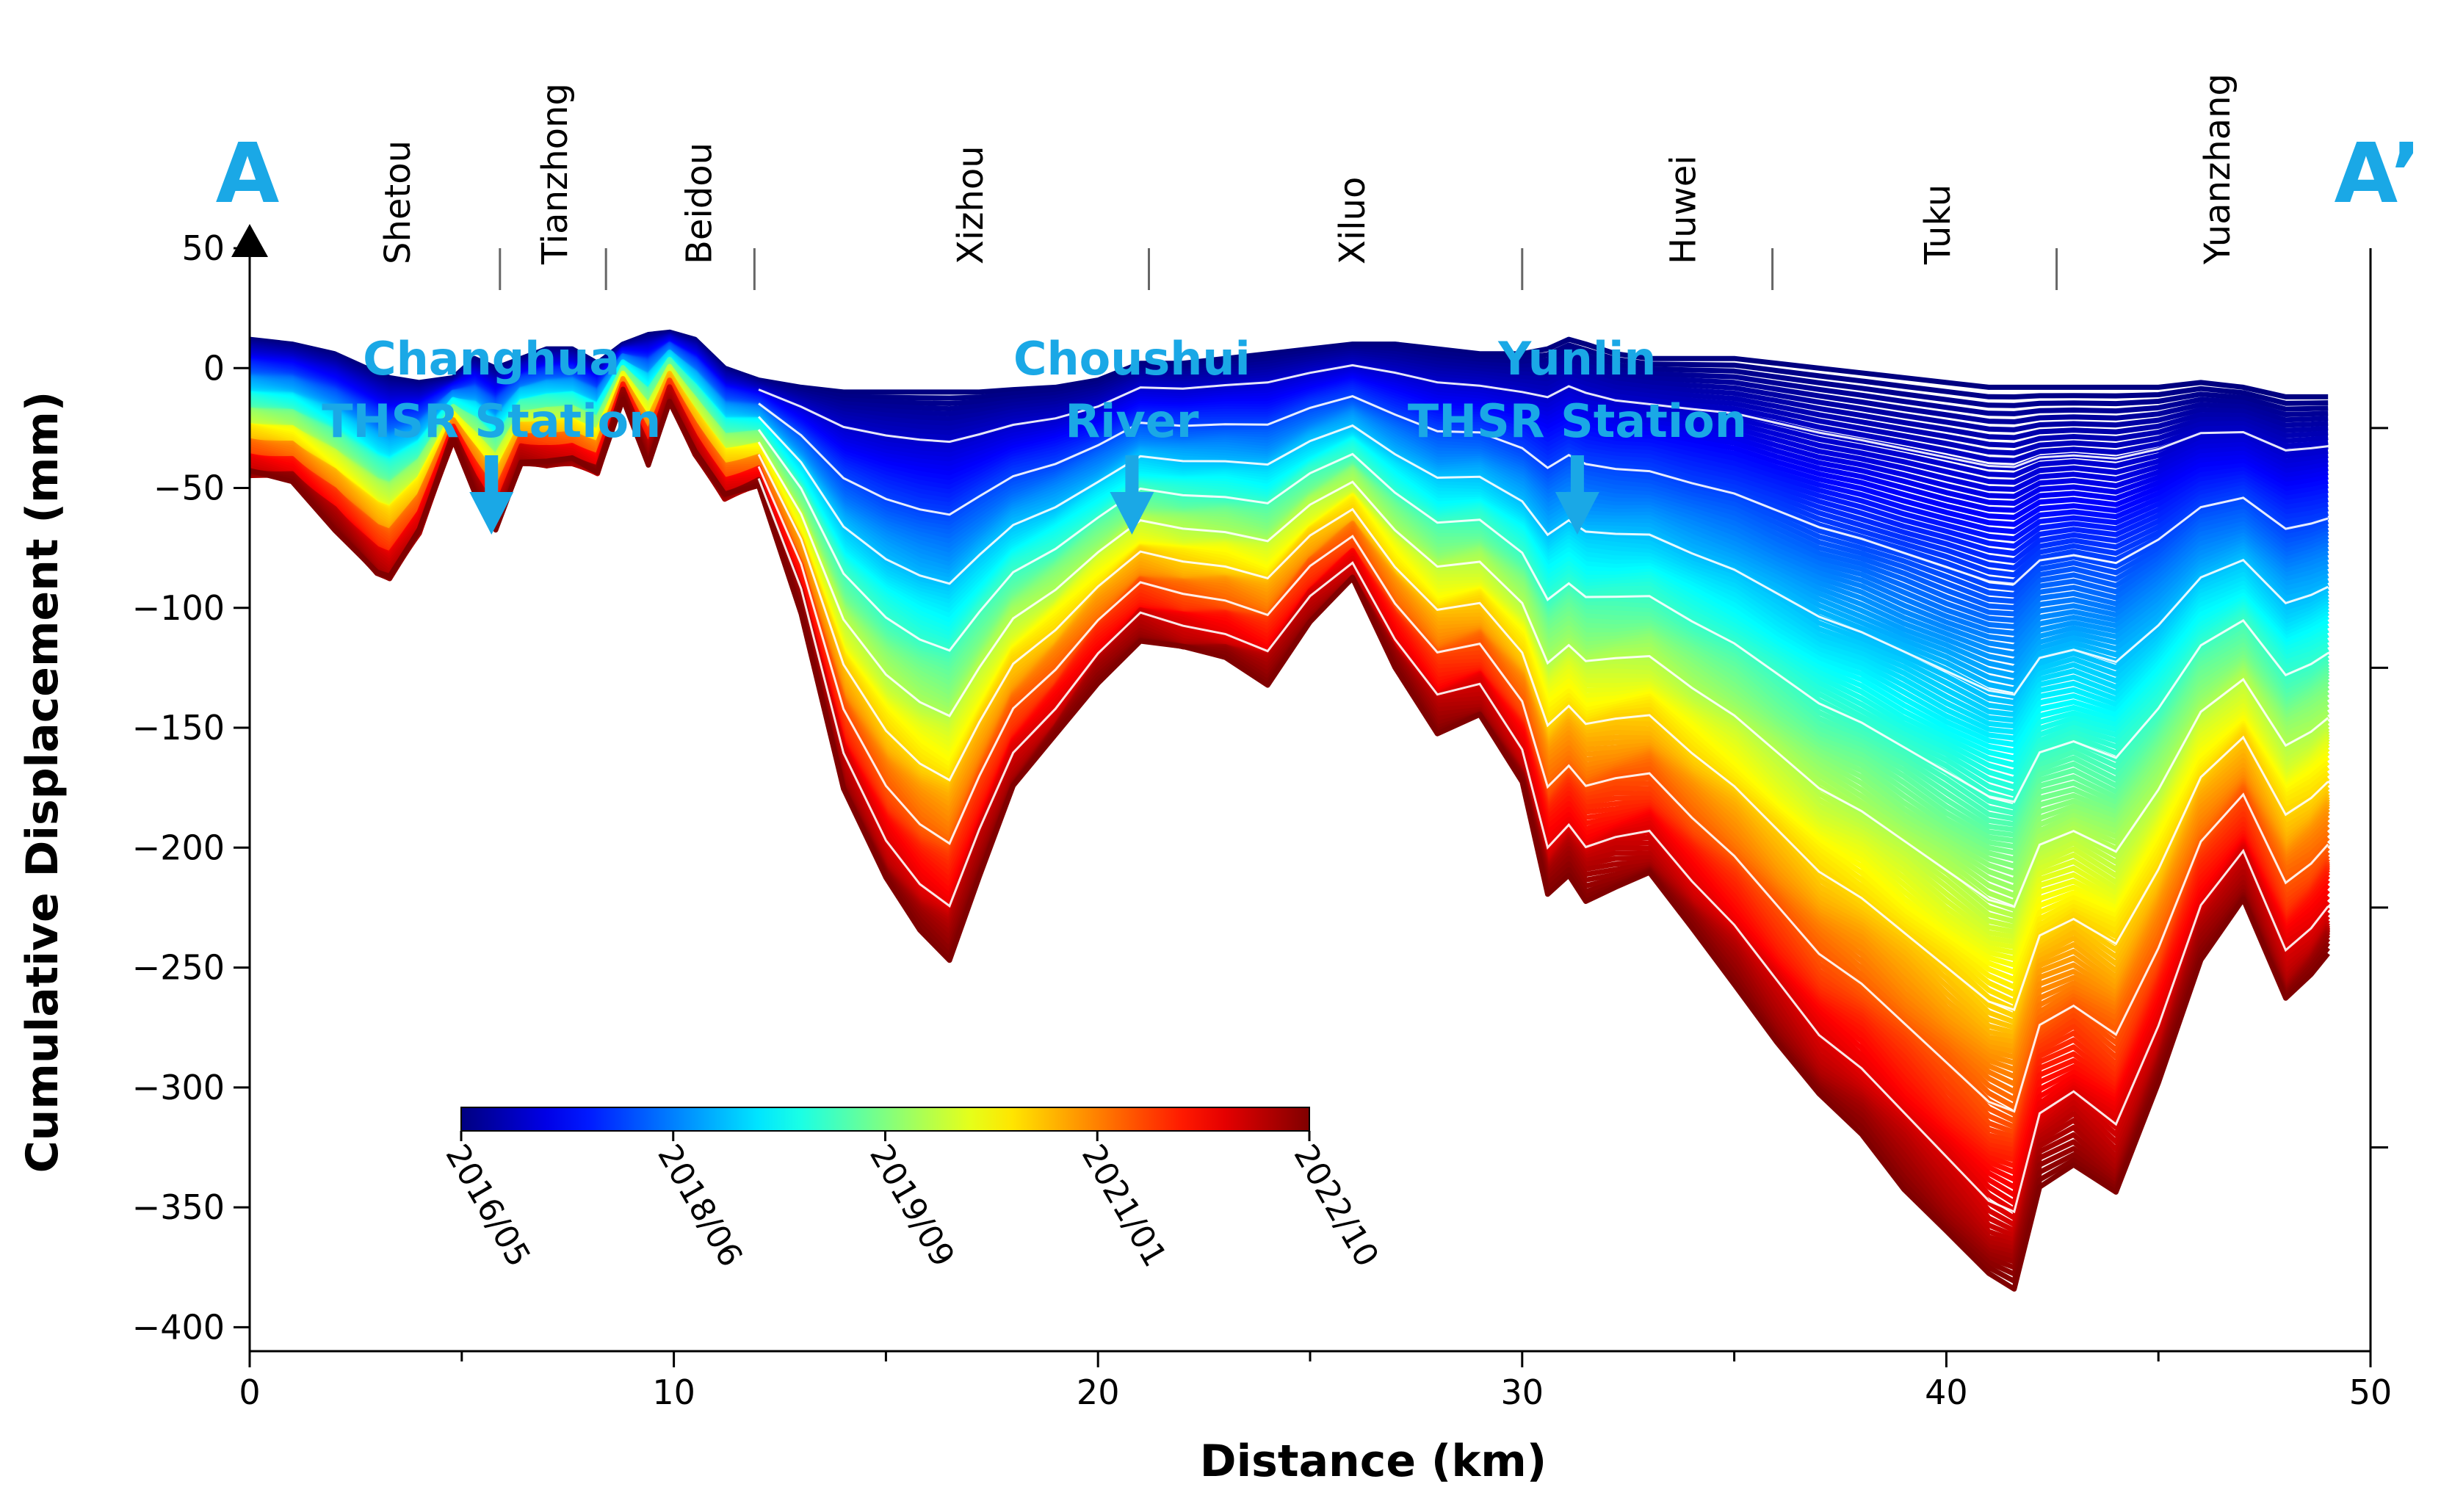  I want to click on annotation-label: Yunlin, so click(1576, 359).